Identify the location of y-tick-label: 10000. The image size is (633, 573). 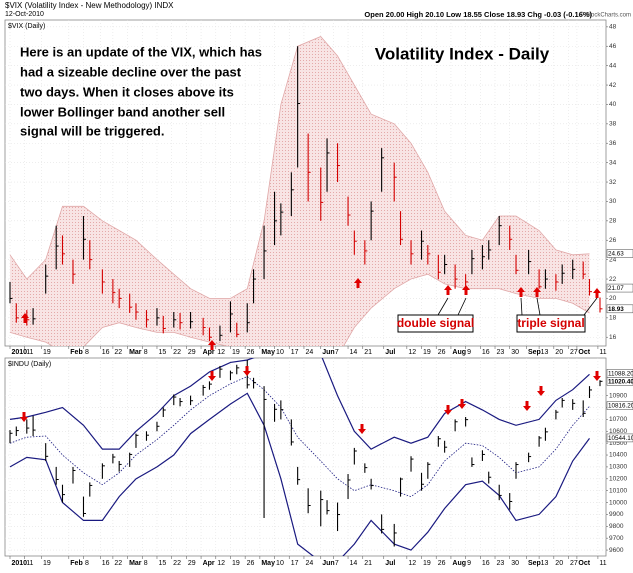
(618, 502).